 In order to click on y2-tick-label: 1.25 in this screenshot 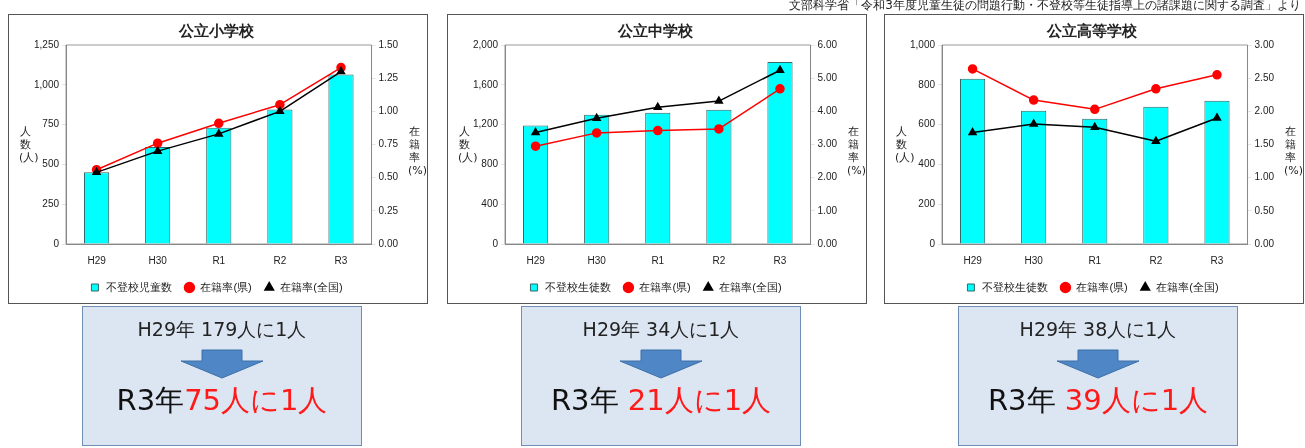, I will do `click(388, 77)`.